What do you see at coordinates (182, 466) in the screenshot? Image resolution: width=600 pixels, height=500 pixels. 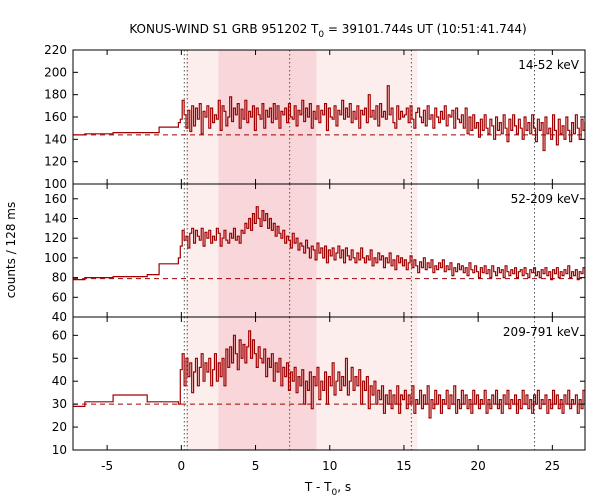 I see `x-tick-label: 0` at bounding box center [182, 466].